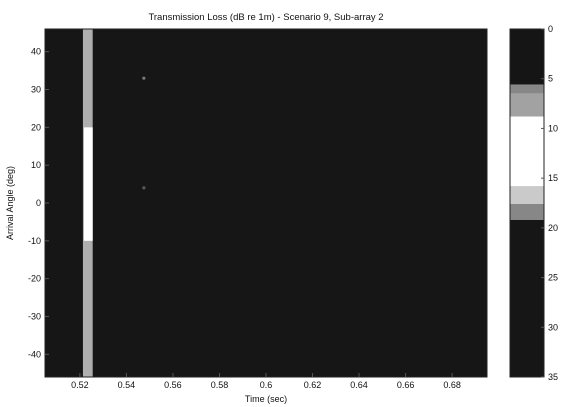 This screenshot has width=569, height=407. What do you see at coordinates (452, 385) in the screenshot?
I see `x-tick-label: 0.68` at bounding box center [452, 385].